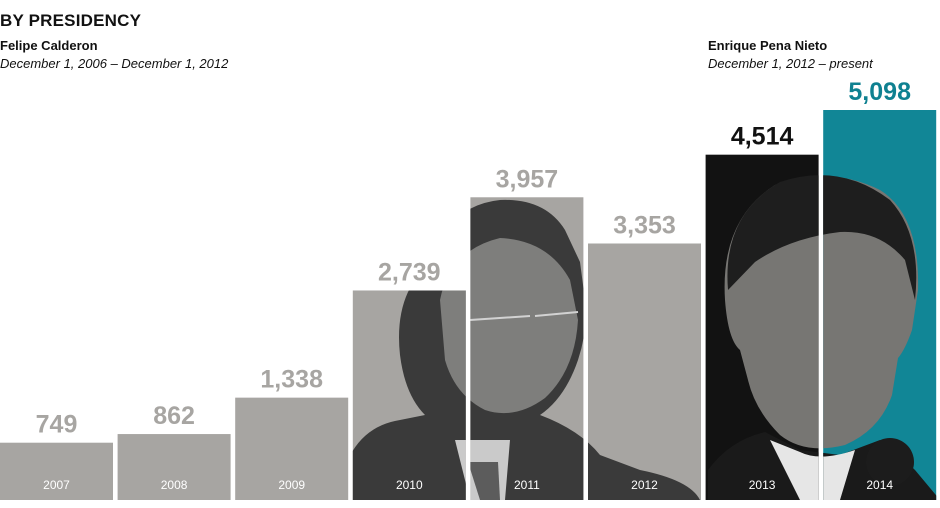  What do you see at coordinates (56, 471) in the screenshot?
I see `bar-2007` at bounding box center [56, 471].